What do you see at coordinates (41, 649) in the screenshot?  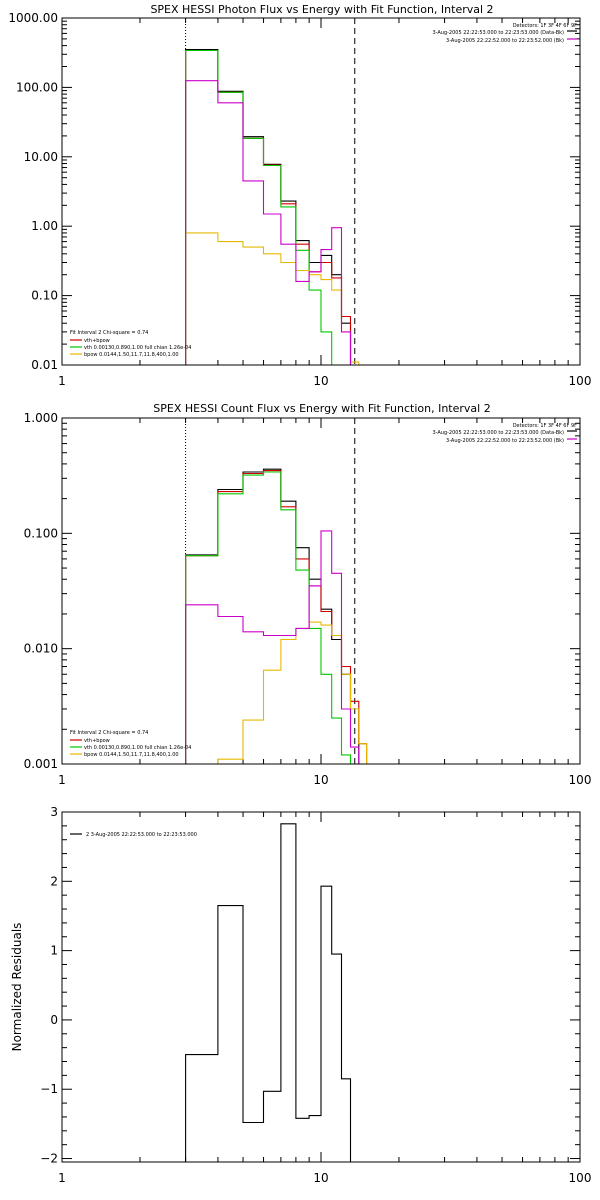 I see `y-tick-label: 0.010` at bounding box center [41, 649].